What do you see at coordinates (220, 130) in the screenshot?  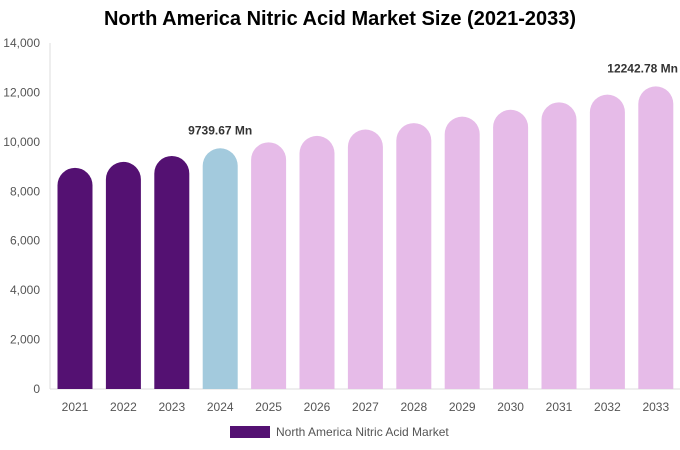 I see `data-label-2024: 9739.67 Mn` at bounding box center [220, 130].